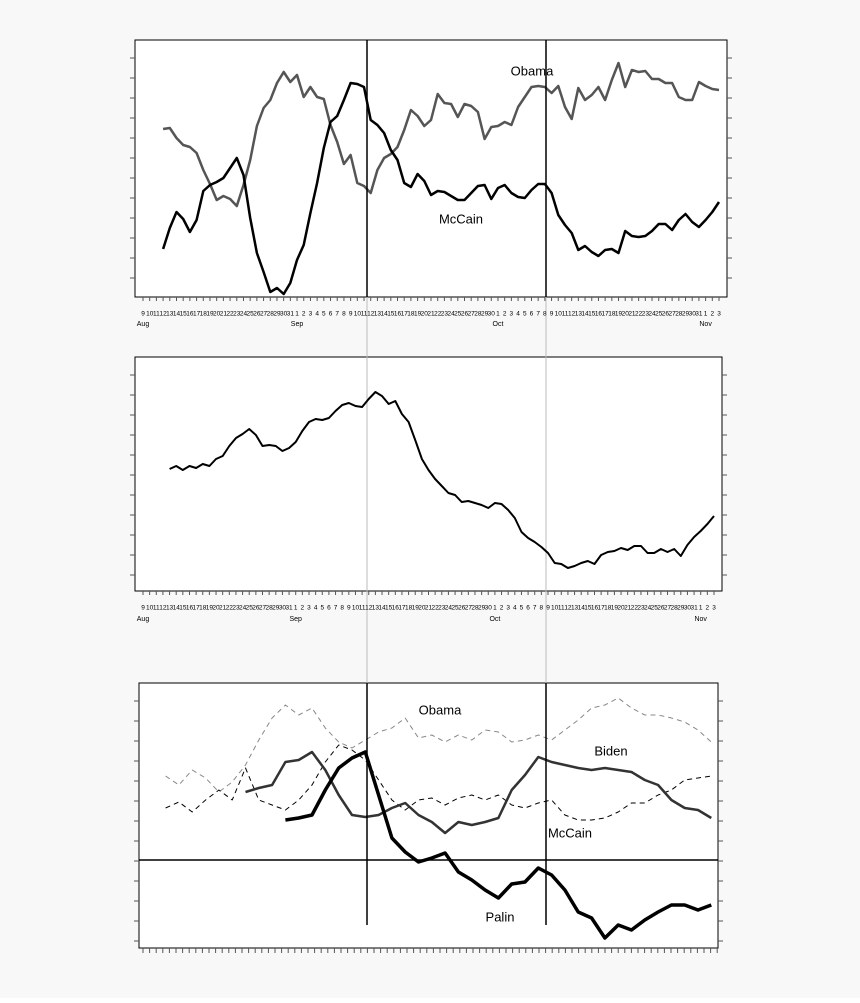  What do you see at coordinates (610, 750) in the screenshot?
I see `series-label: Biden` at bounding box center [610, 750].